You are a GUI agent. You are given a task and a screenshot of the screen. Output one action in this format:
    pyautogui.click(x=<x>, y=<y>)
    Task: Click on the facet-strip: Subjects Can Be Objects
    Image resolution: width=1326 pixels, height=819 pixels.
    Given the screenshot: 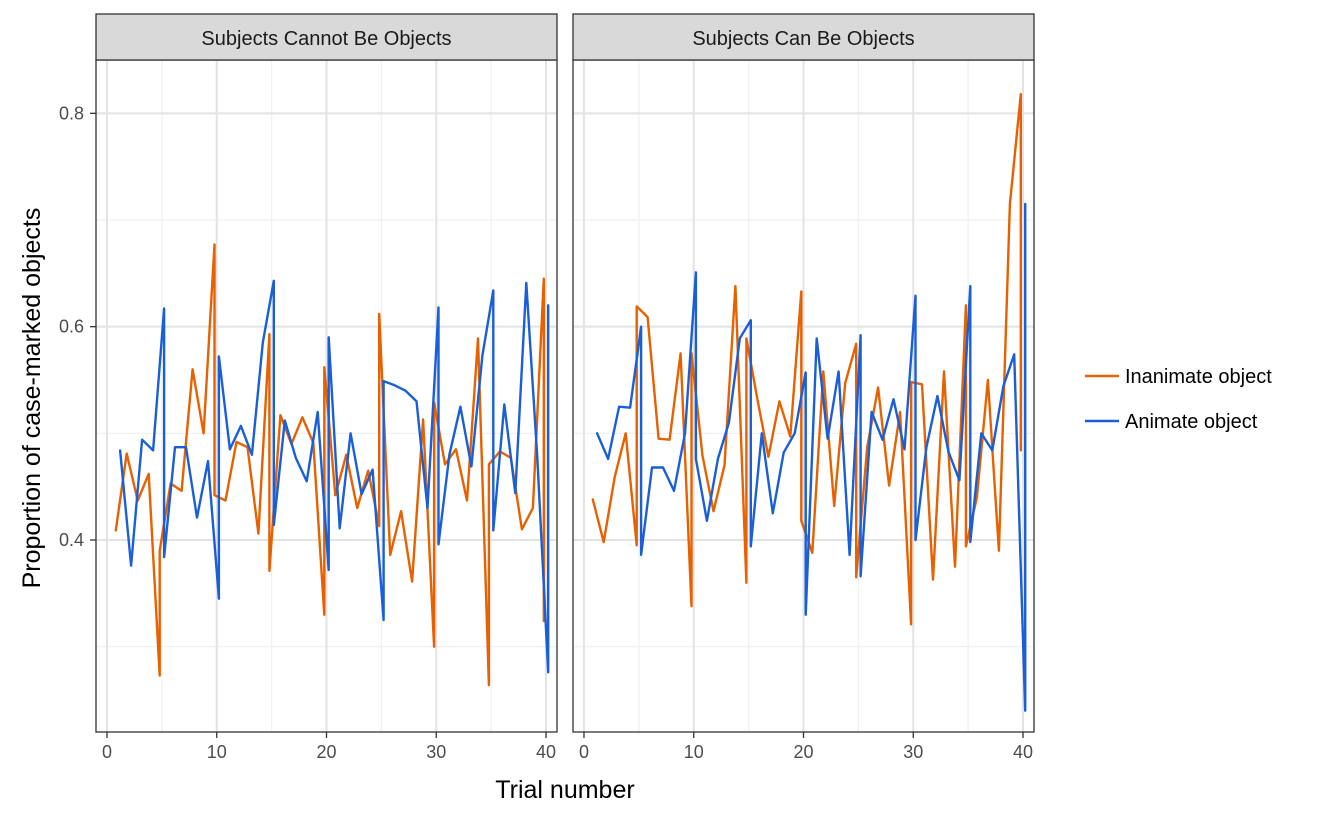 What is the action you would take?
    pyautogui.click(x=803, y=37)
    